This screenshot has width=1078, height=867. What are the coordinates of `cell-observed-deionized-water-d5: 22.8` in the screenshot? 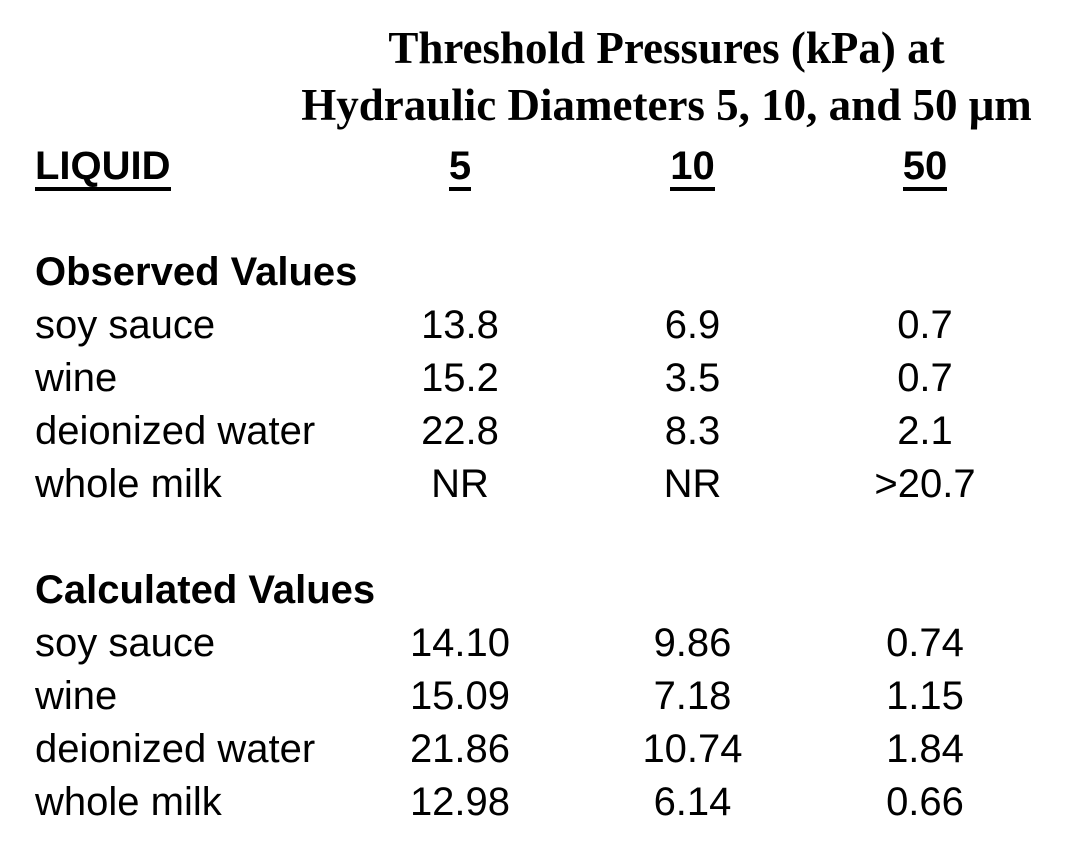 It's located at (460, 431).